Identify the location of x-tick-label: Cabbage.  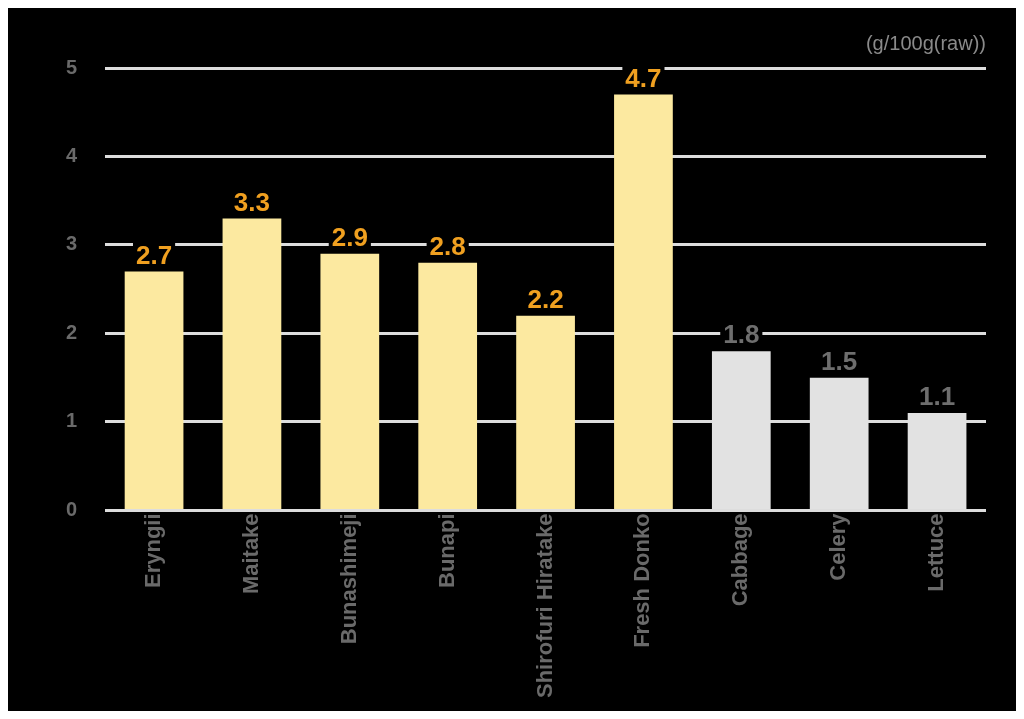
(740, 560).